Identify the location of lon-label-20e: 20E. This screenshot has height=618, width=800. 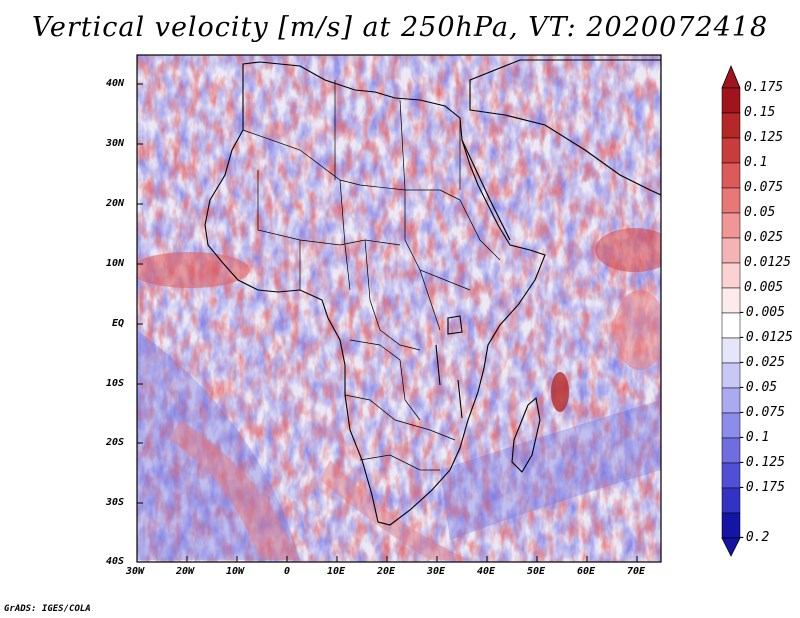
(386, 571).